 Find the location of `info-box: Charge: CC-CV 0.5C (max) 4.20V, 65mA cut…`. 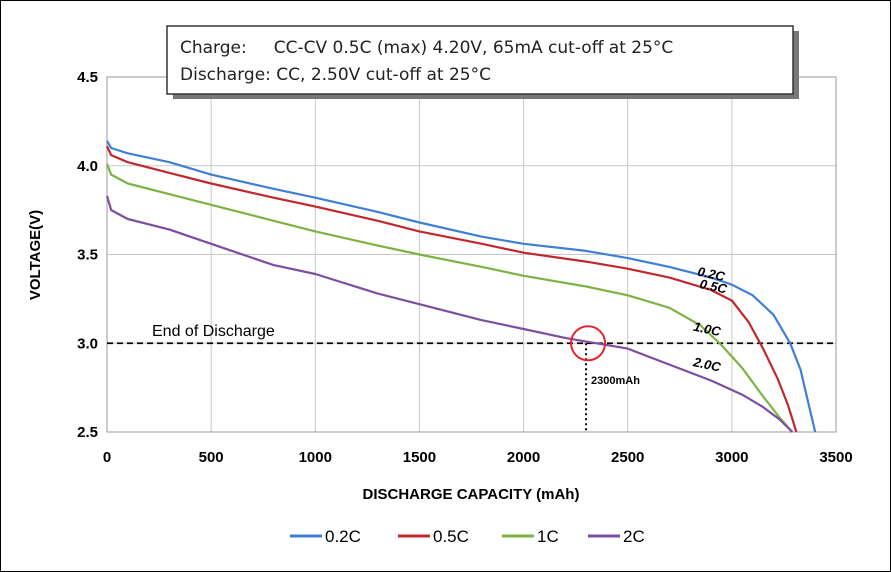

info-box: Charge: CC-CV 0.5C (max) 4.20V, 65mA cut… is located at coordinates (482, 62).